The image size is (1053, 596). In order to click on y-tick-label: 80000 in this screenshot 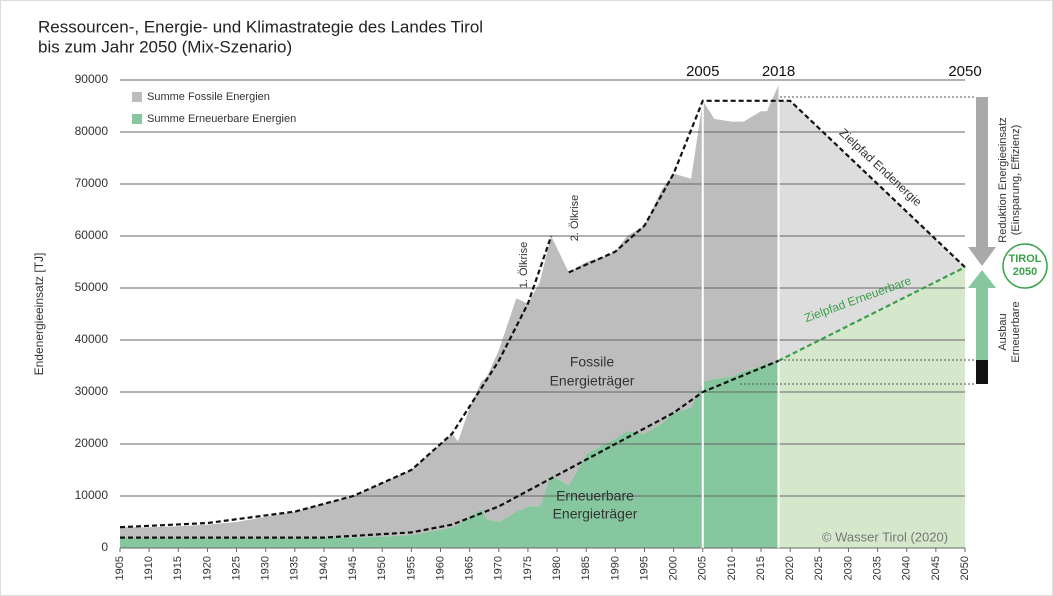, I will do `click(92, 131)`.